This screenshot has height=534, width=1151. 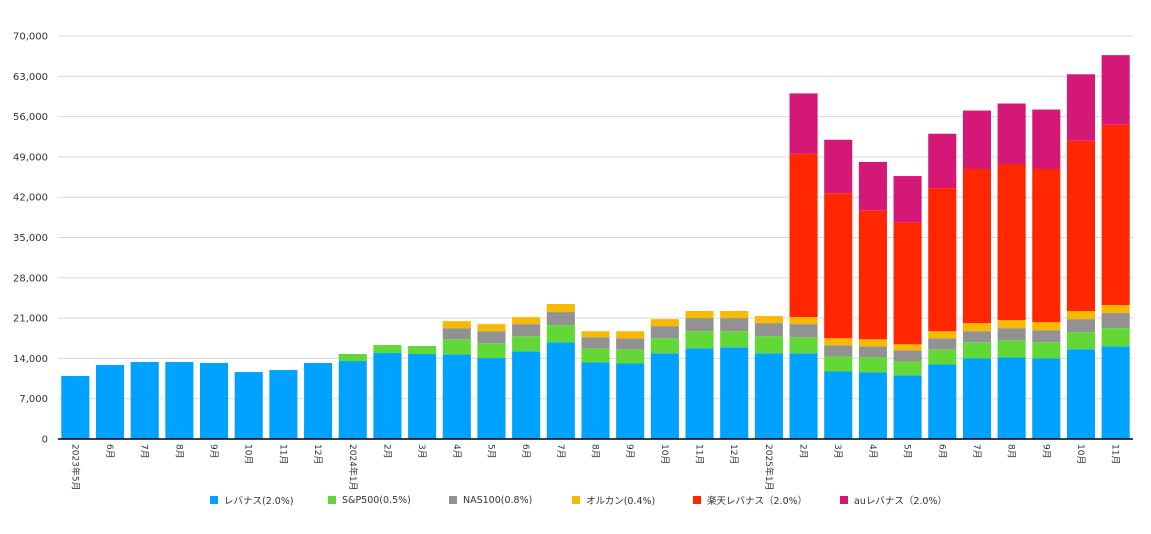 I want to click on y-tick-label: 21,000, so click(x=30, y=319).